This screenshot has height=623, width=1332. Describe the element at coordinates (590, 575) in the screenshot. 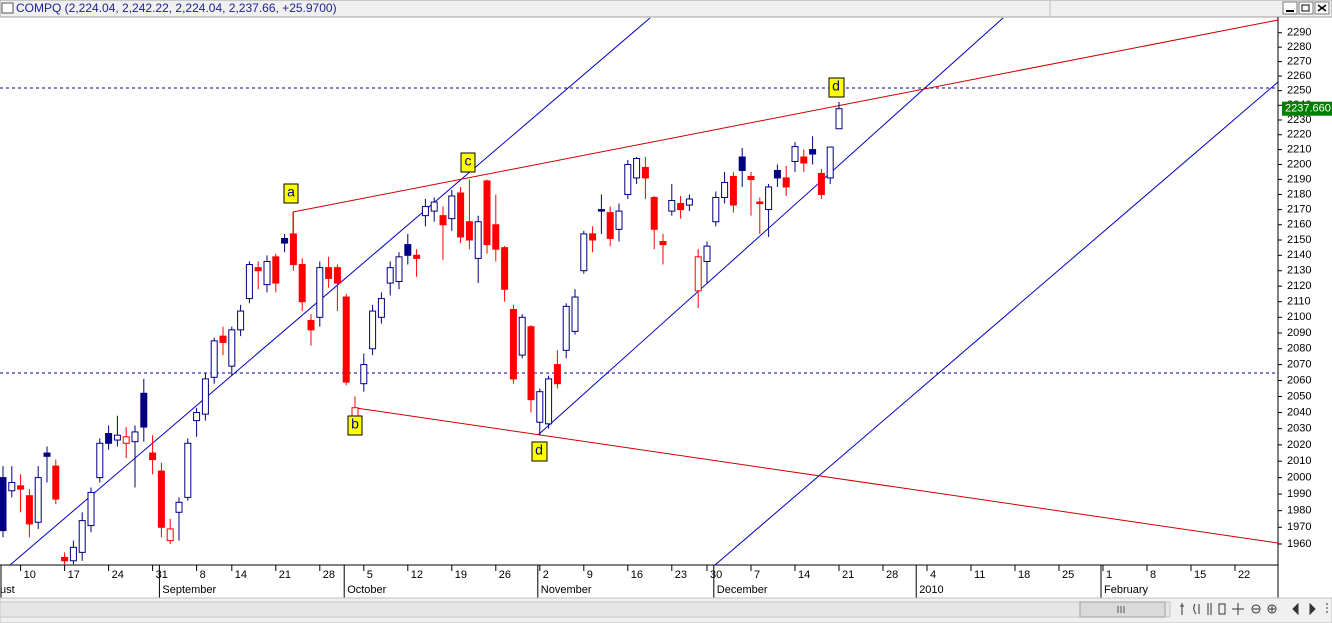

I see `x-tick-label: 9` at that location.